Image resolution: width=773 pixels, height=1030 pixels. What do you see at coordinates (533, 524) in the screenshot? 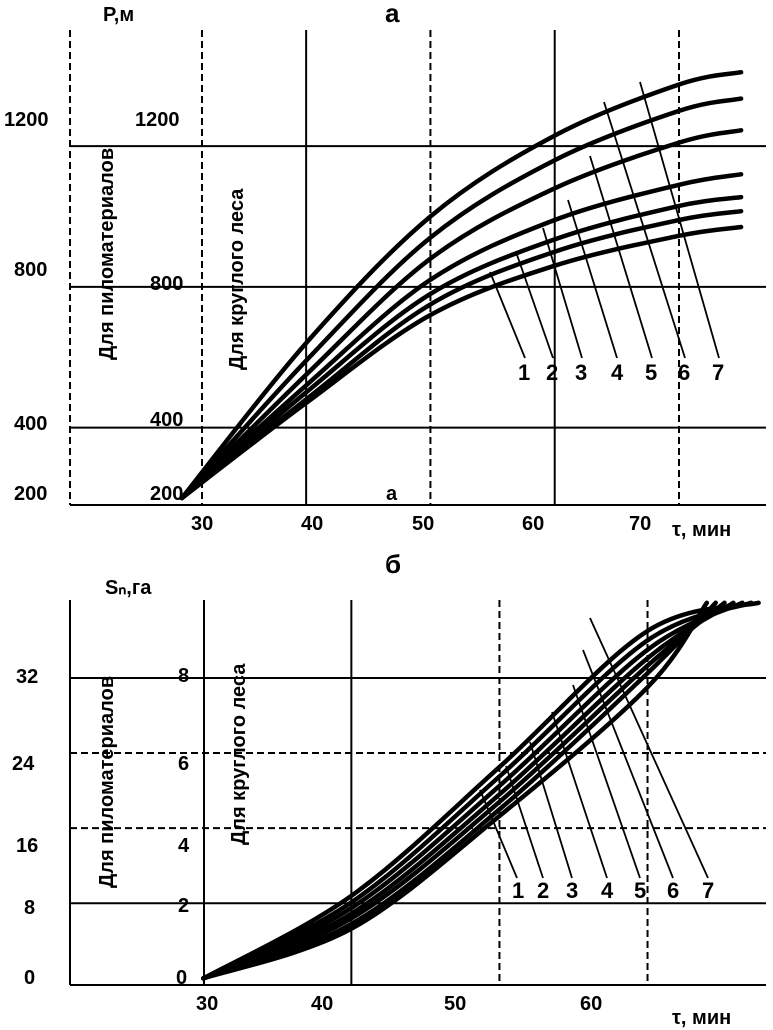
I see `panel-a-xtick: 60` at bounding box center [533, 524].